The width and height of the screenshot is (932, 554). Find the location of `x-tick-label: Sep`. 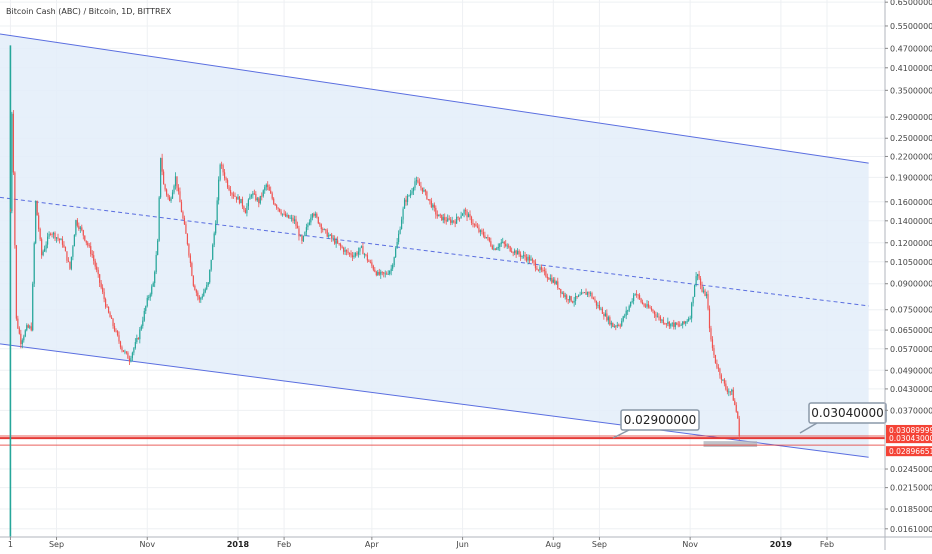

x-tick-label: Sep is located at coordinates (56, 544).